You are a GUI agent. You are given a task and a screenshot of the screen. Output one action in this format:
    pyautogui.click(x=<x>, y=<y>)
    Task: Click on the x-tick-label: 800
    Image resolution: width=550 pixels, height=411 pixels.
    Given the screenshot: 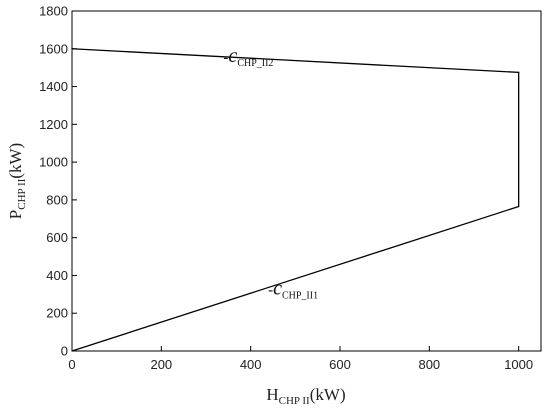 What is the action you would take?
    pyautogui.click(x=429, y=364)
    